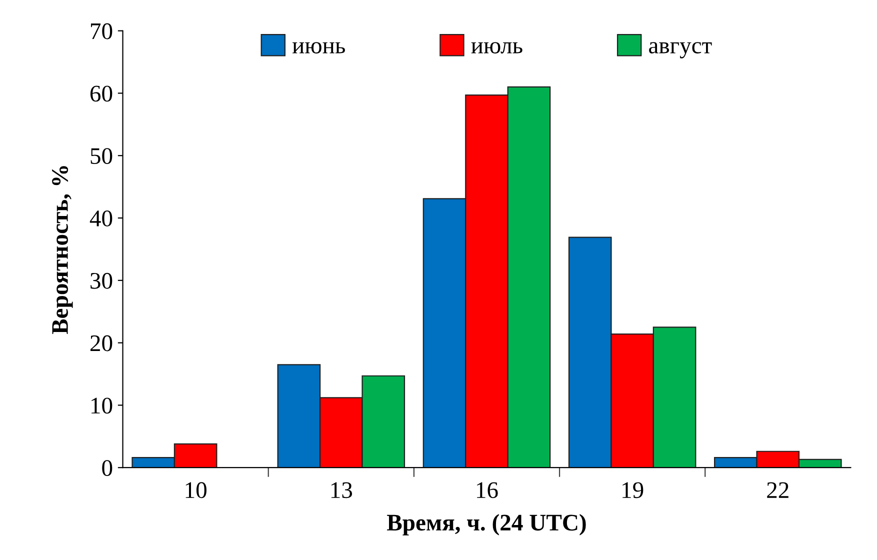  Describe the element at coordinates (107, 468) in the screenshot. I see `y-tick-label: 0` at that location.